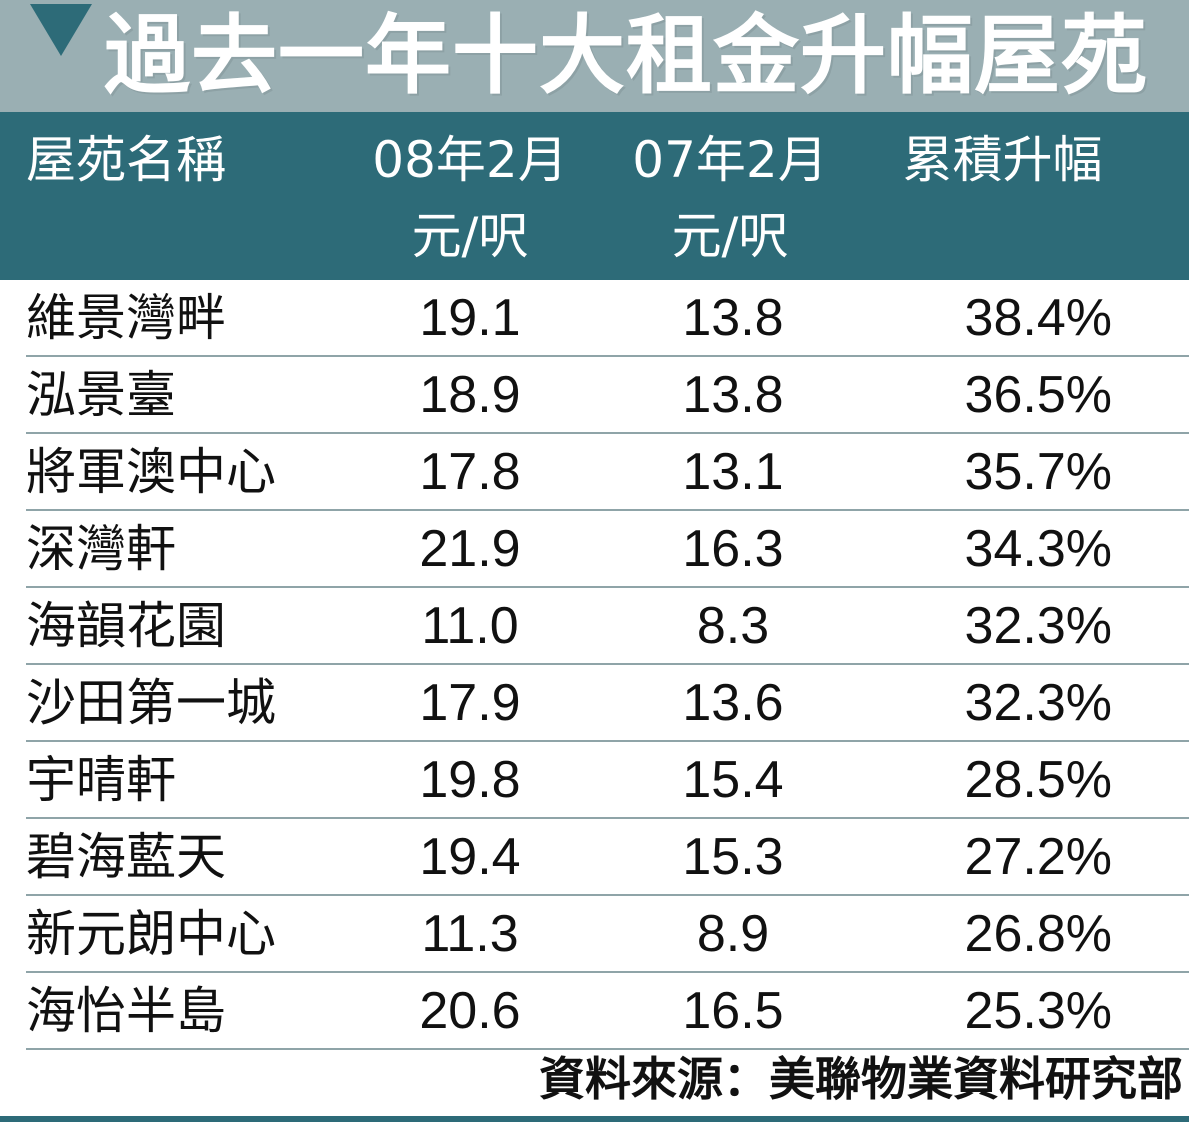  I want to click on rent-feb07-value: 13.6, so click(733, 703).